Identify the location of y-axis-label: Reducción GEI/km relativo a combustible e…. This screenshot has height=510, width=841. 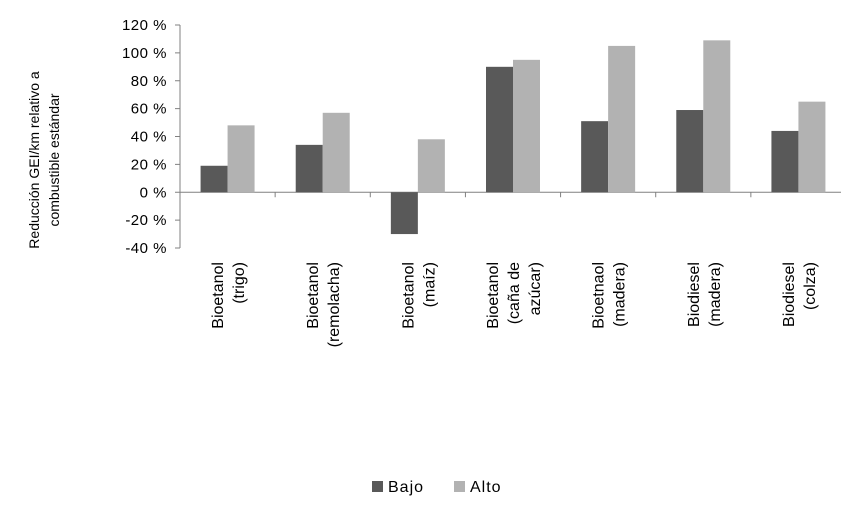
(44, 160).